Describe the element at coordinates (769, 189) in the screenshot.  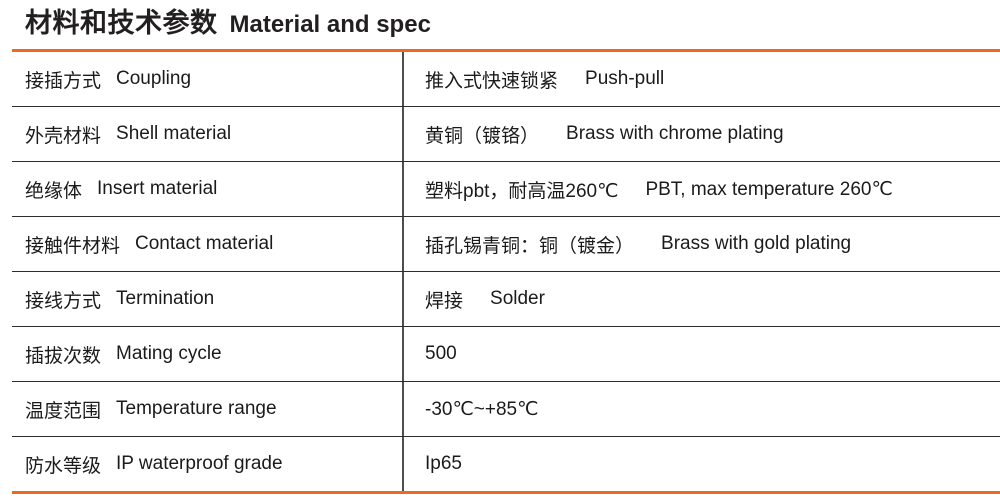
I see `spec-value-secondary: PBT, max temperature 260℃` at that location.